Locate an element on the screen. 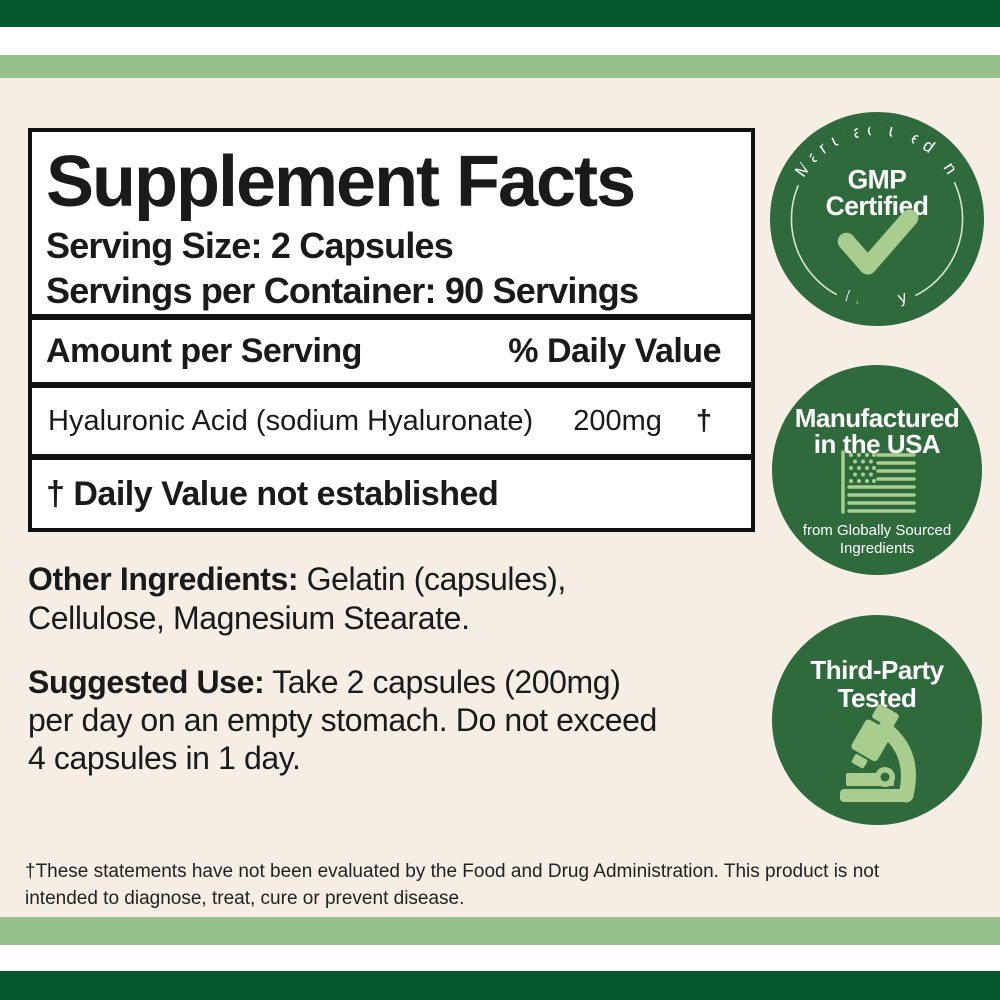  badge-ring is located at coordinates (877, 219).